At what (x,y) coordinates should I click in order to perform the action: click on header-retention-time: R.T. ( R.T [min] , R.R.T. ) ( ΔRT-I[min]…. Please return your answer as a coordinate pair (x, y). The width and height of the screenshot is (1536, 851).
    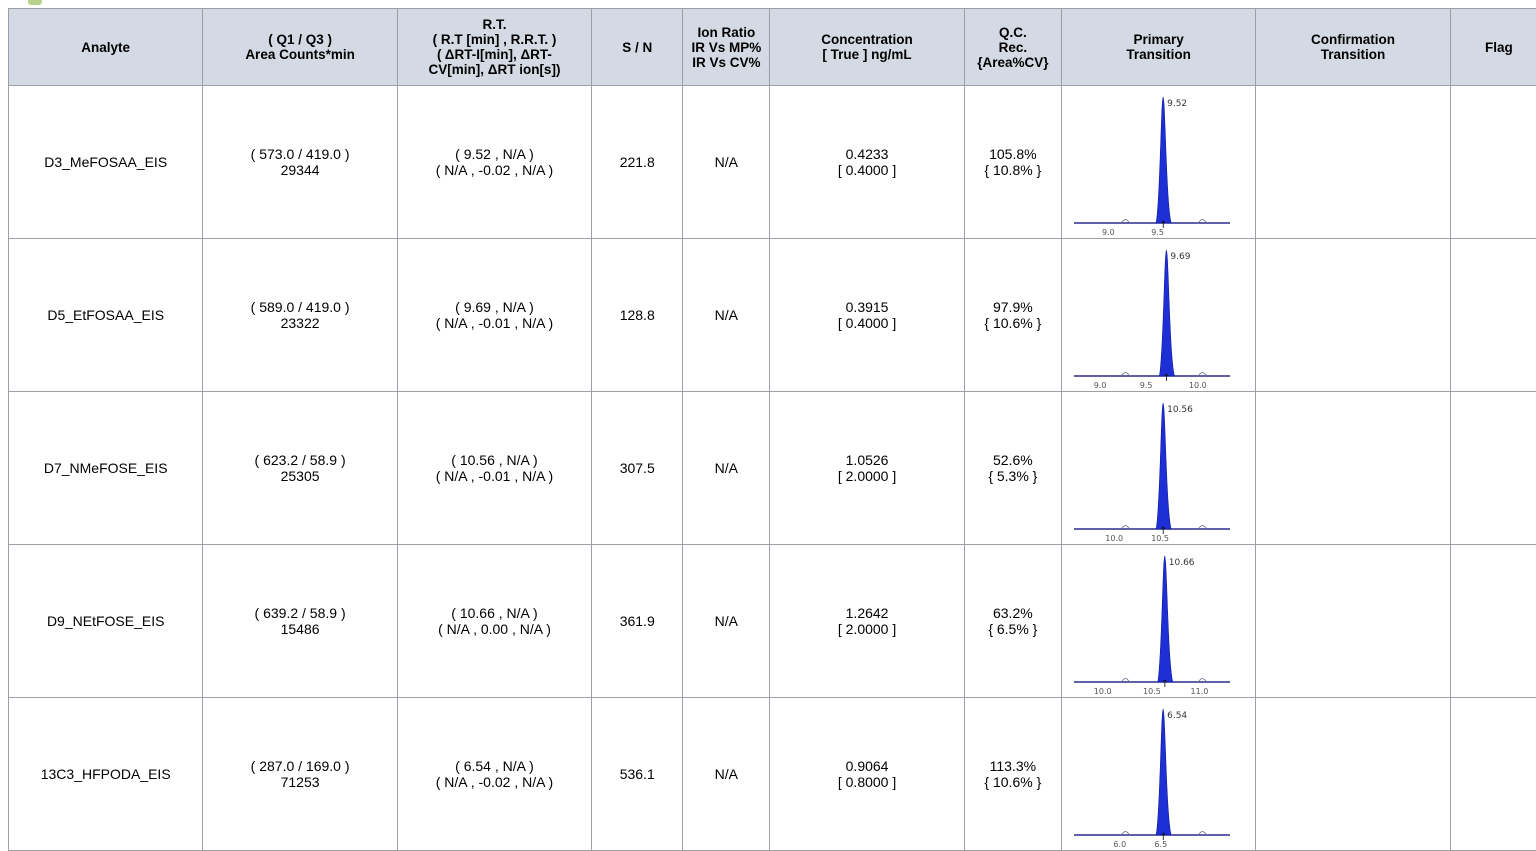
    Looking at the image, I should click on (494, 47).